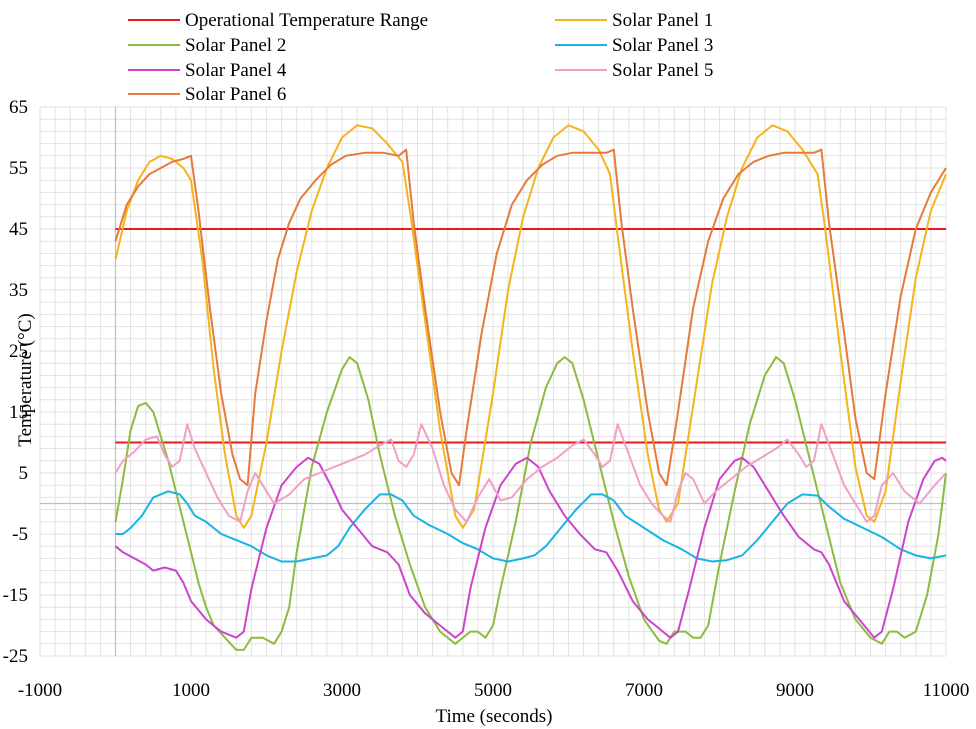 Image resolution: width=976 pixels, height=729 pixels. What do you see at coordinates (493, 690) in the screenshot?
I see `x-tick-label: 5000` at bounding box center [493, 690].